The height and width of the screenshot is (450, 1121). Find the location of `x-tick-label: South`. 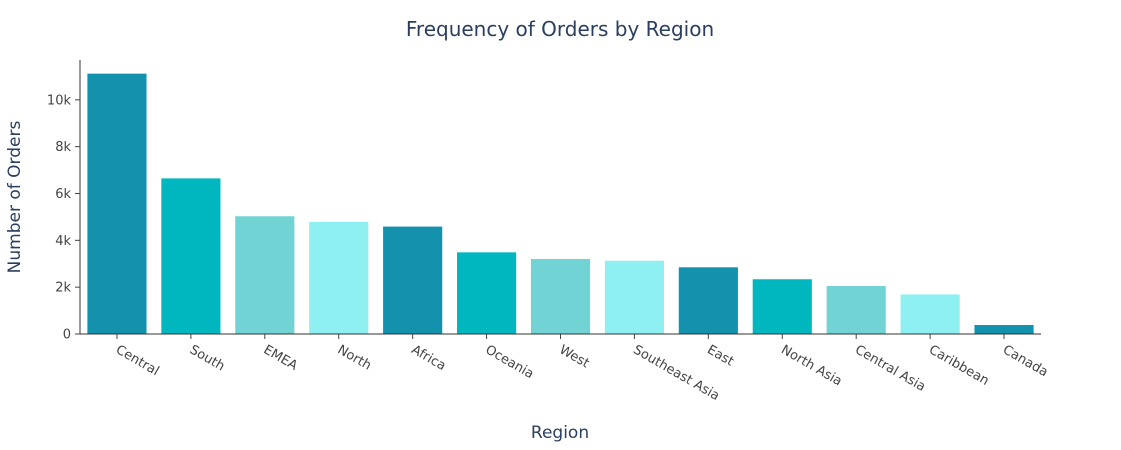

x-tick-label: South is located at coordinates (207, 358).